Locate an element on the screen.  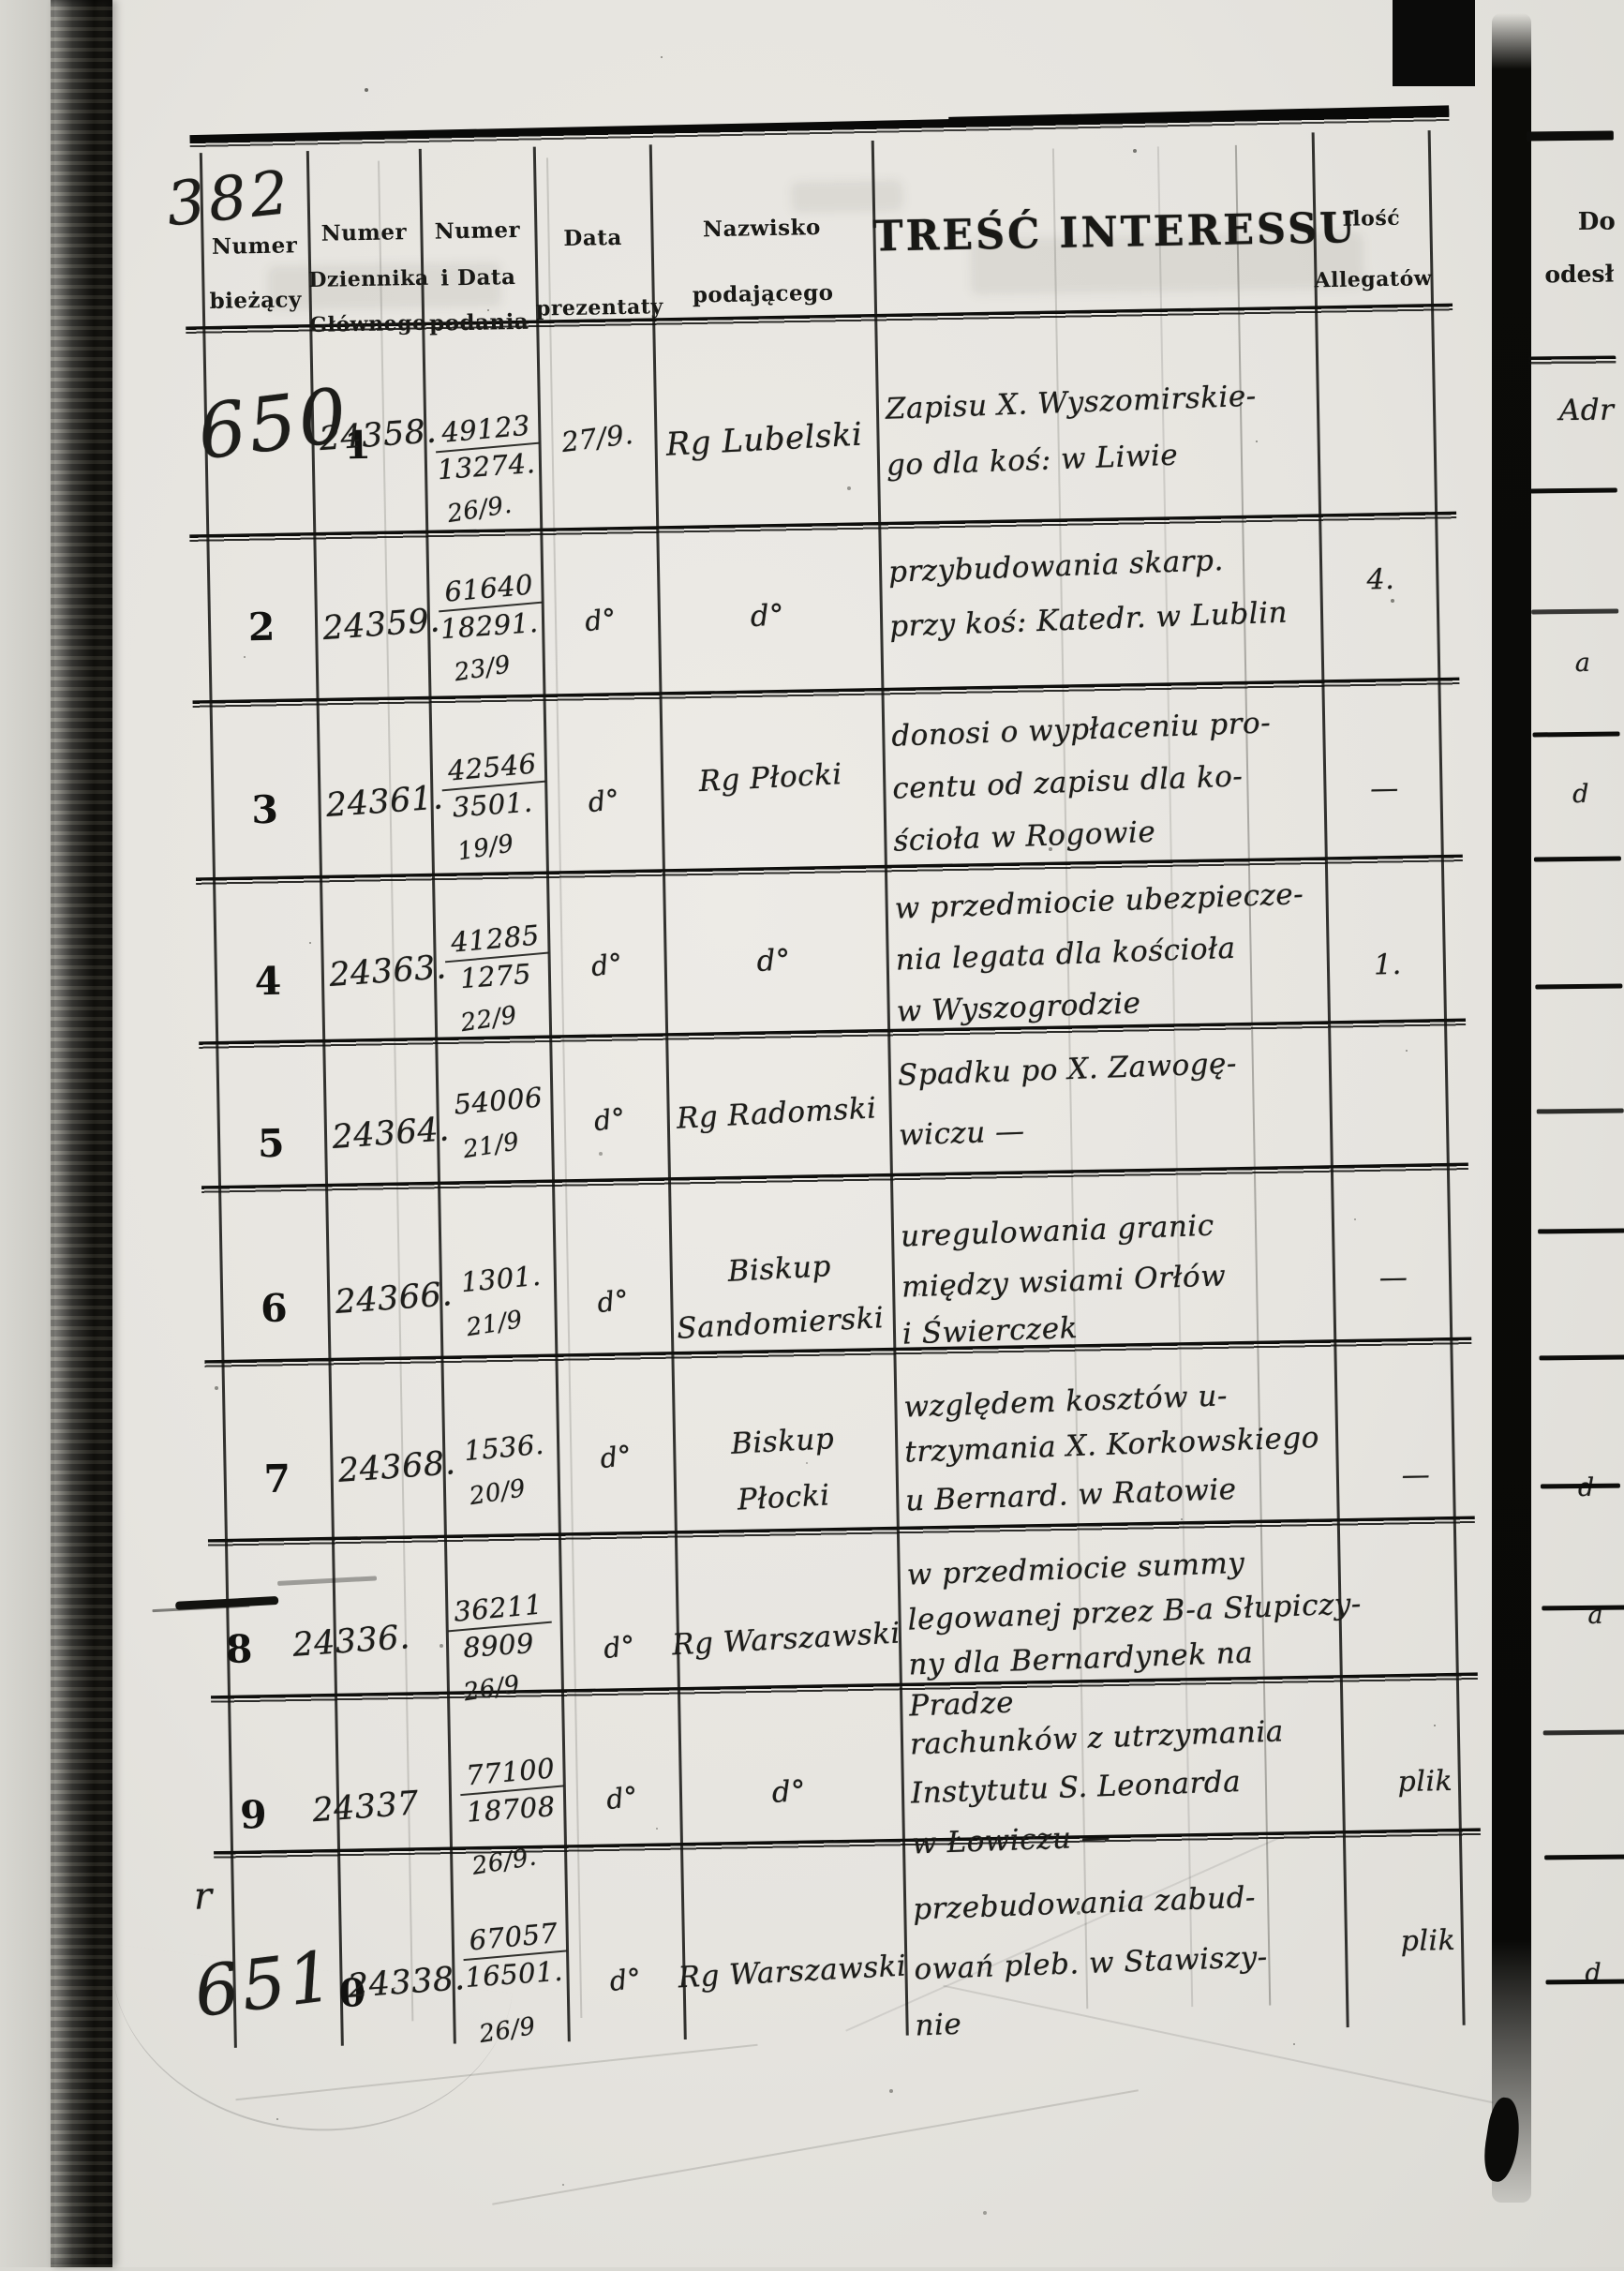
header-line: i Data is located at coordinates (478, 277).